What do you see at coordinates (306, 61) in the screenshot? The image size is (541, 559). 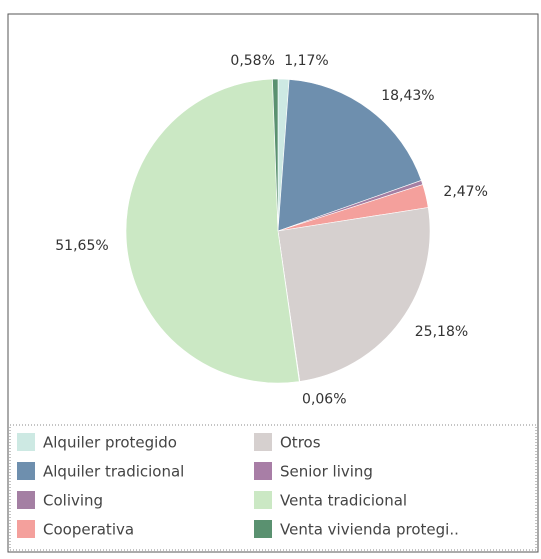 I see `data-label: 1,17%` at bounding box center [306, 61].